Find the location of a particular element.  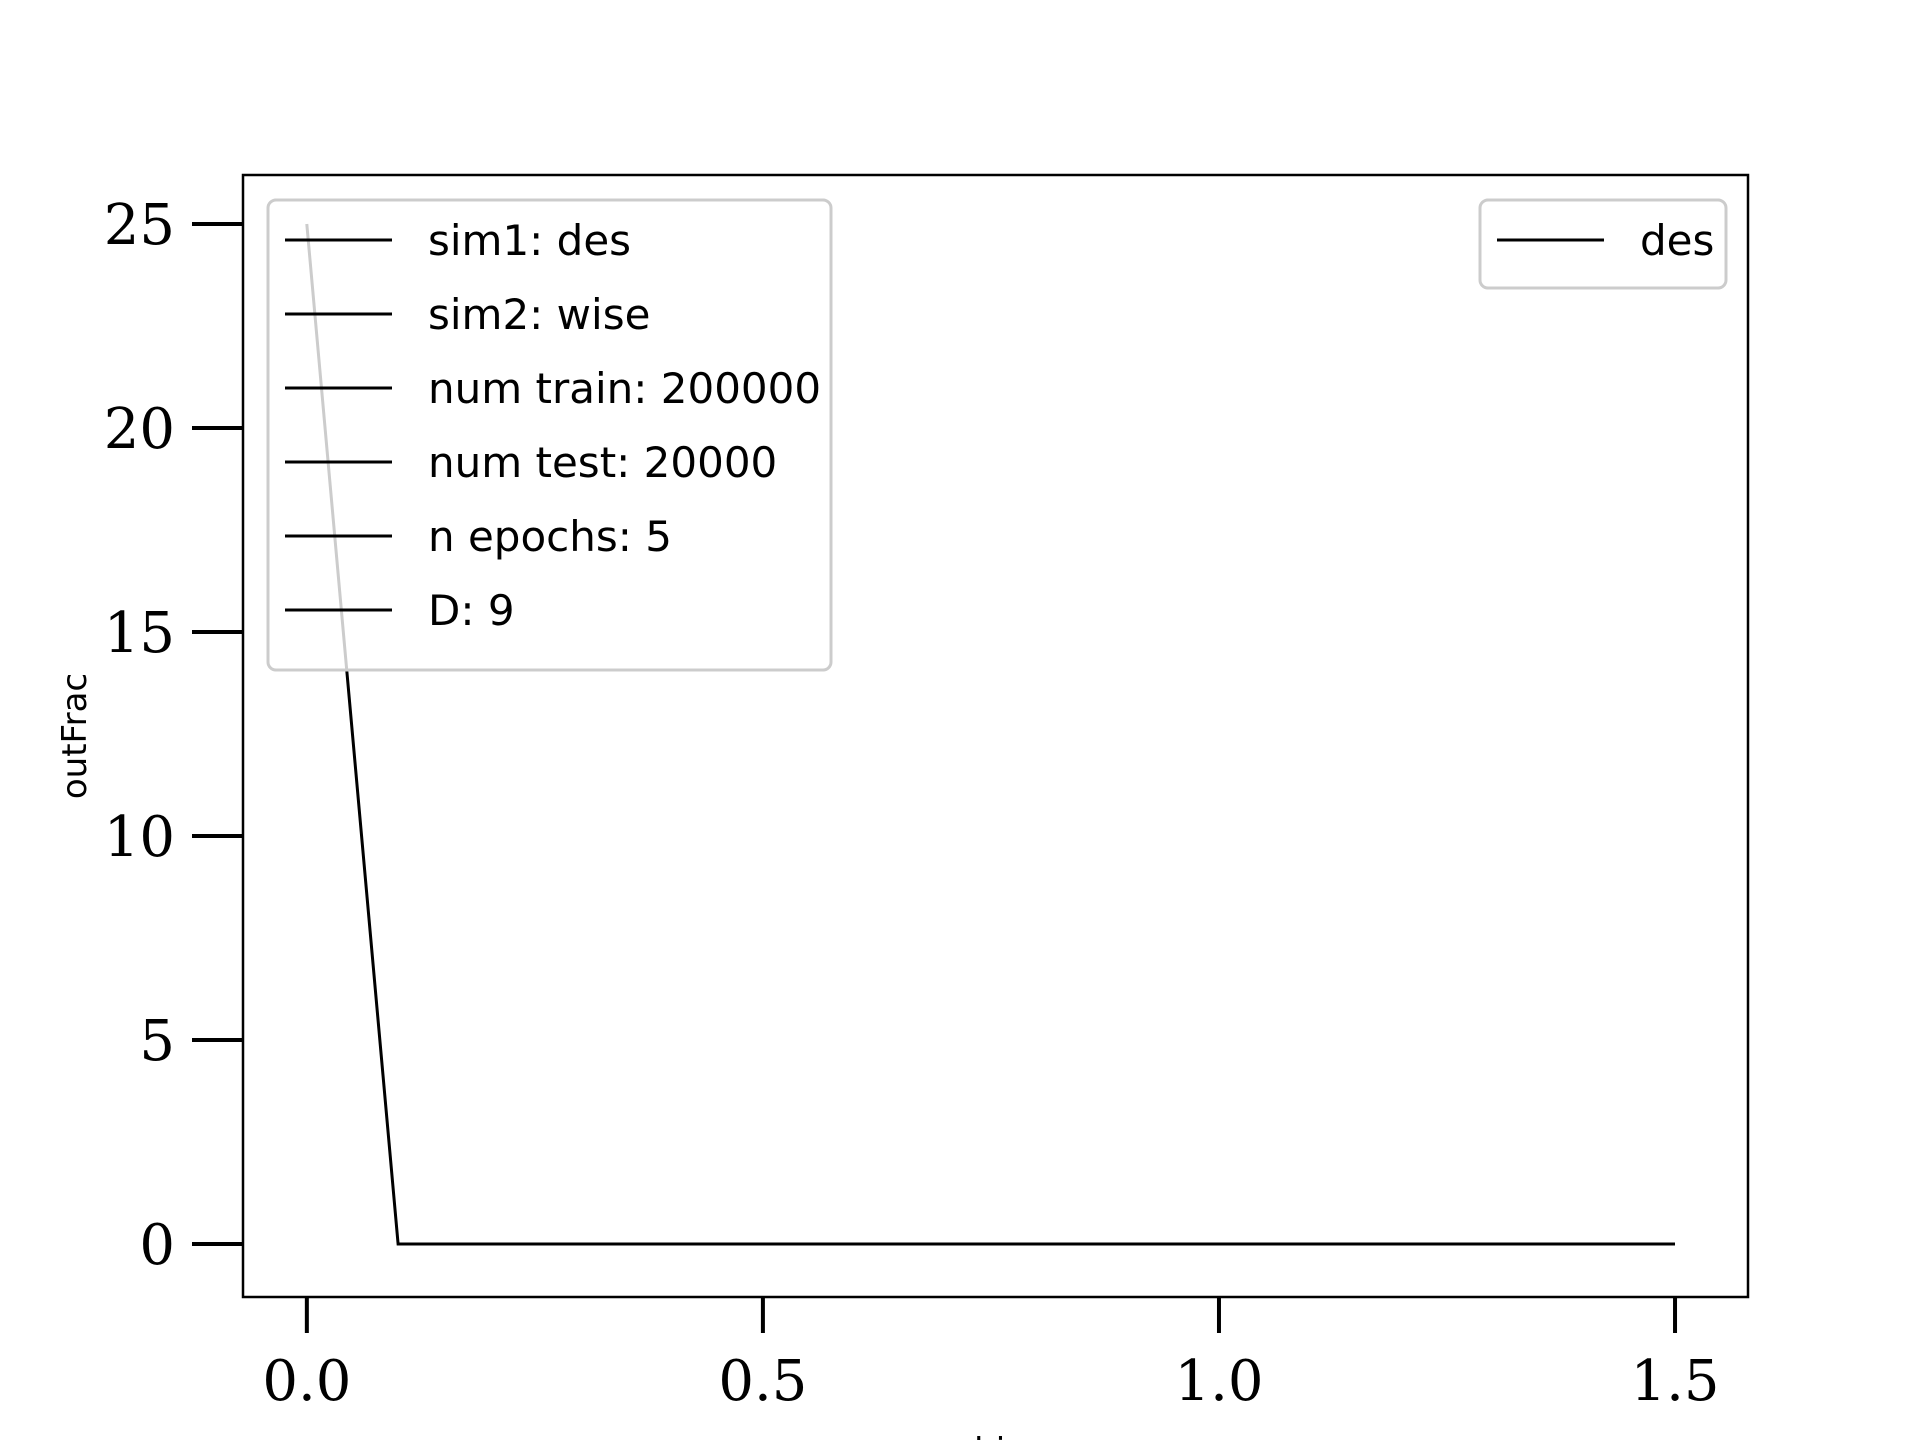

info-legend-entry-4: n epochs: 5 is located at coordinates (550, 536).